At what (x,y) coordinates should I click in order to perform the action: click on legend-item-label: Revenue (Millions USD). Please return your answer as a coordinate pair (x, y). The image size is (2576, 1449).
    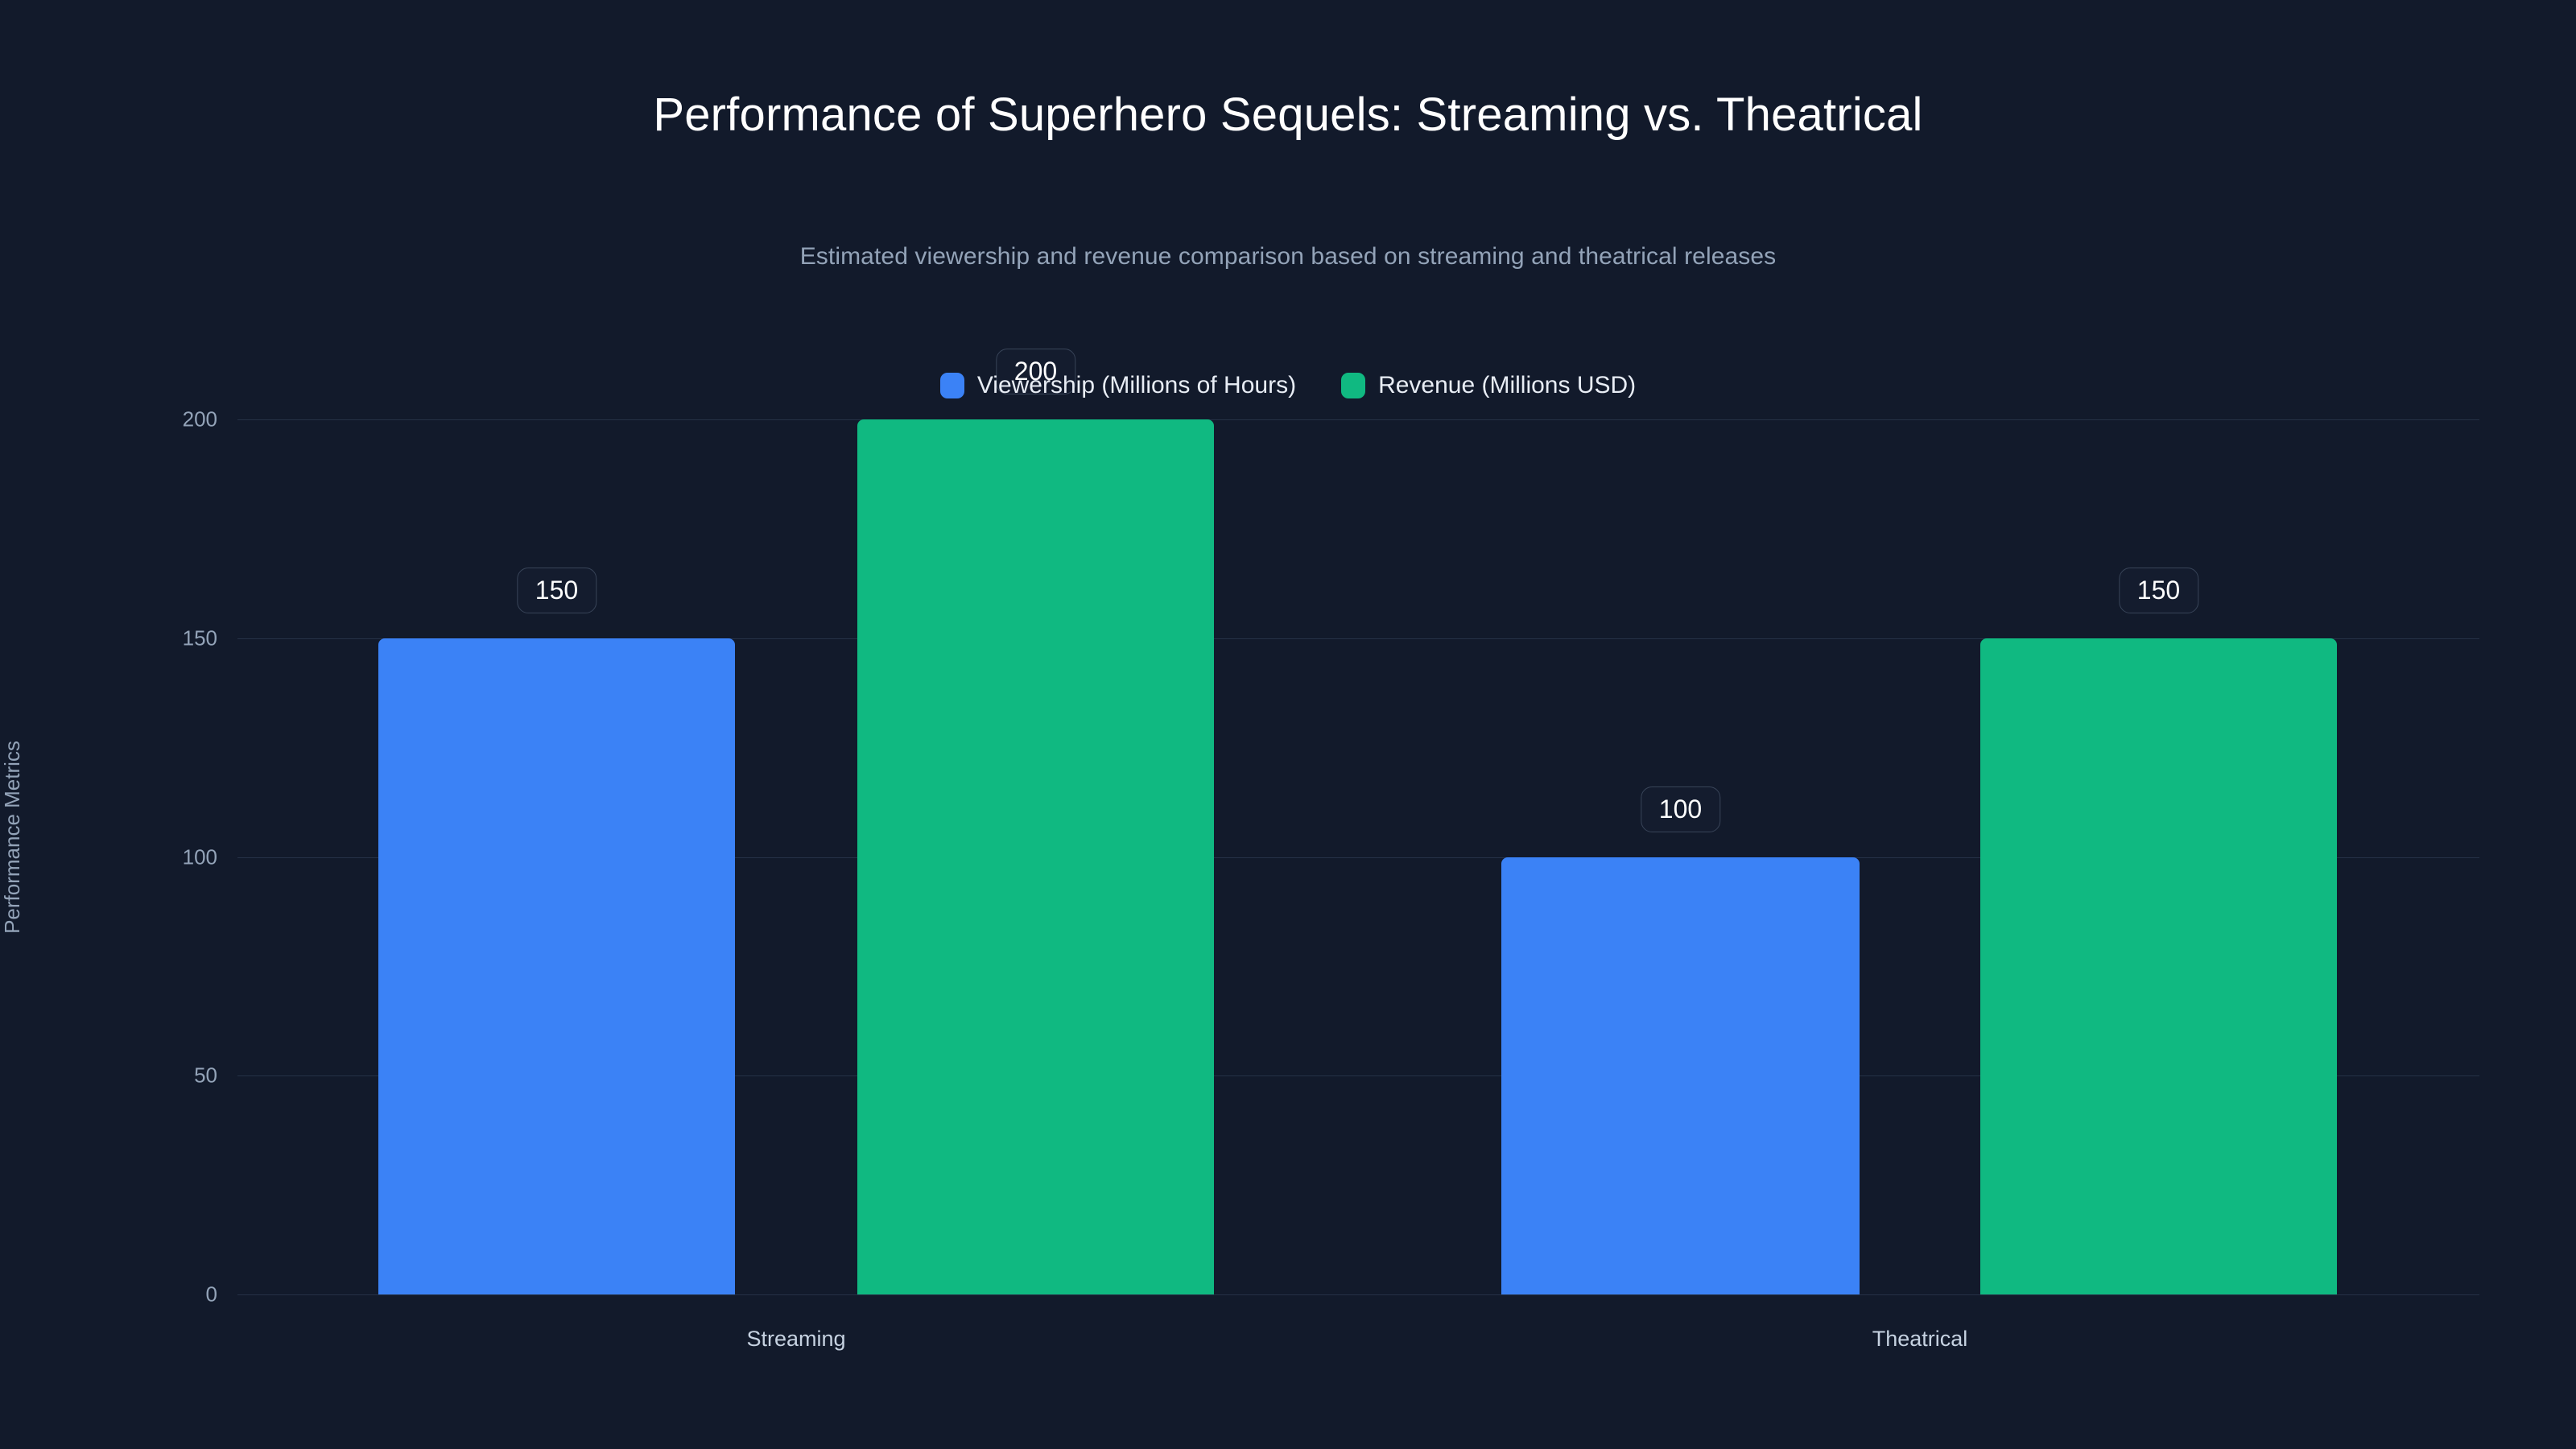
    Looking at the image, I should click on (1507, 385).